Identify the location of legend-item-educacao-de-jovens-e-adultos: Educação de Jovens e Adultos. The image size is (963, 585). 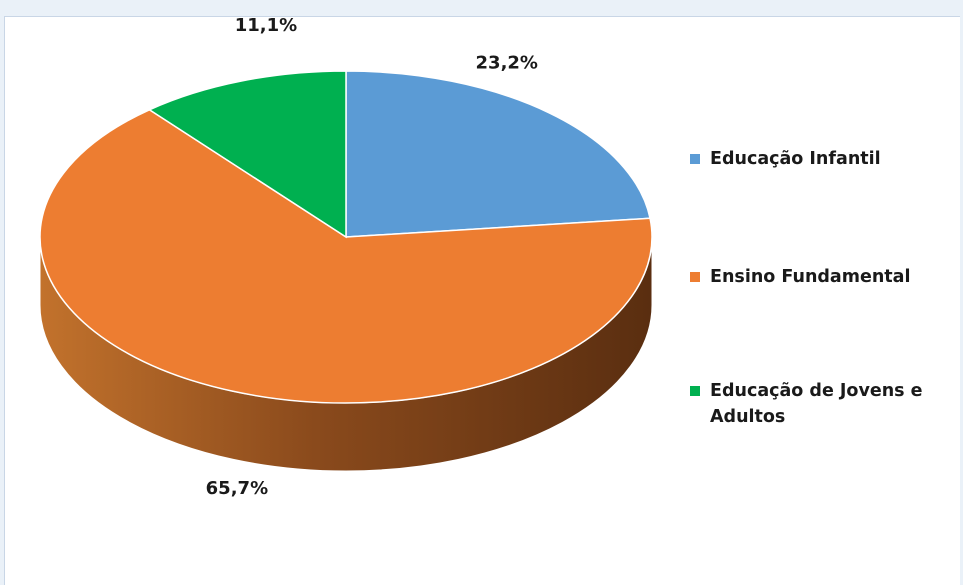
(825, 404).